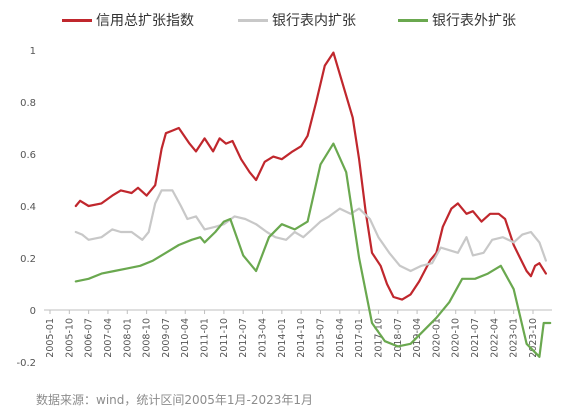 This screenshot has width=568, height=419. Describe the element at coordinates (436, 338) in the screenshot. I see `x-tick-label: 2020-01` at that location.